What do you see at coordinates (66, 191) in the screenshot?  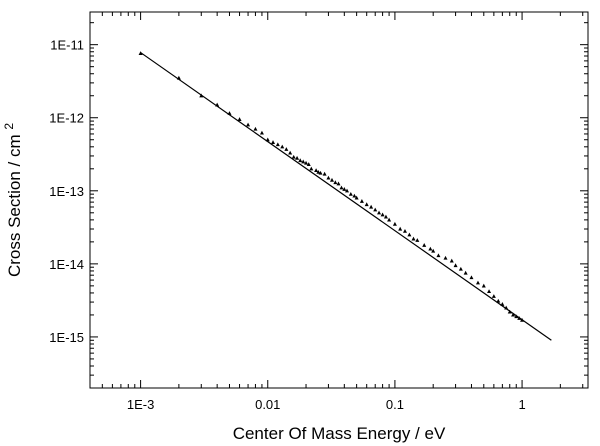 I see `y-tick-label: 1E-13` at bounding box center [66, 191].